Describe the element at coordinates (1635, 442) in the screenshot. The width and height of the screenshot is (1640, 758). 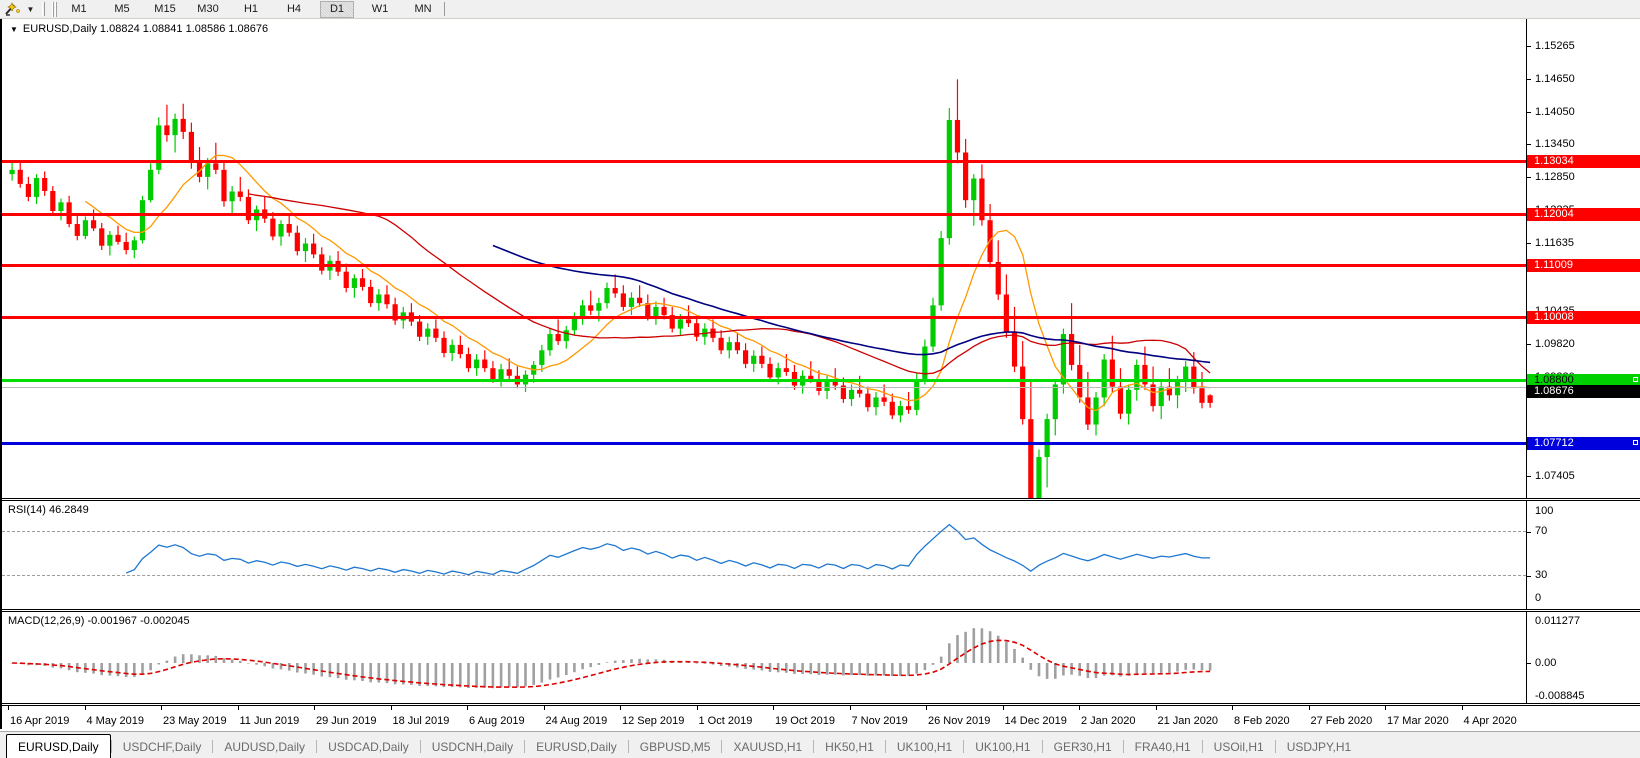
I see `support-drag-handle` at that location.